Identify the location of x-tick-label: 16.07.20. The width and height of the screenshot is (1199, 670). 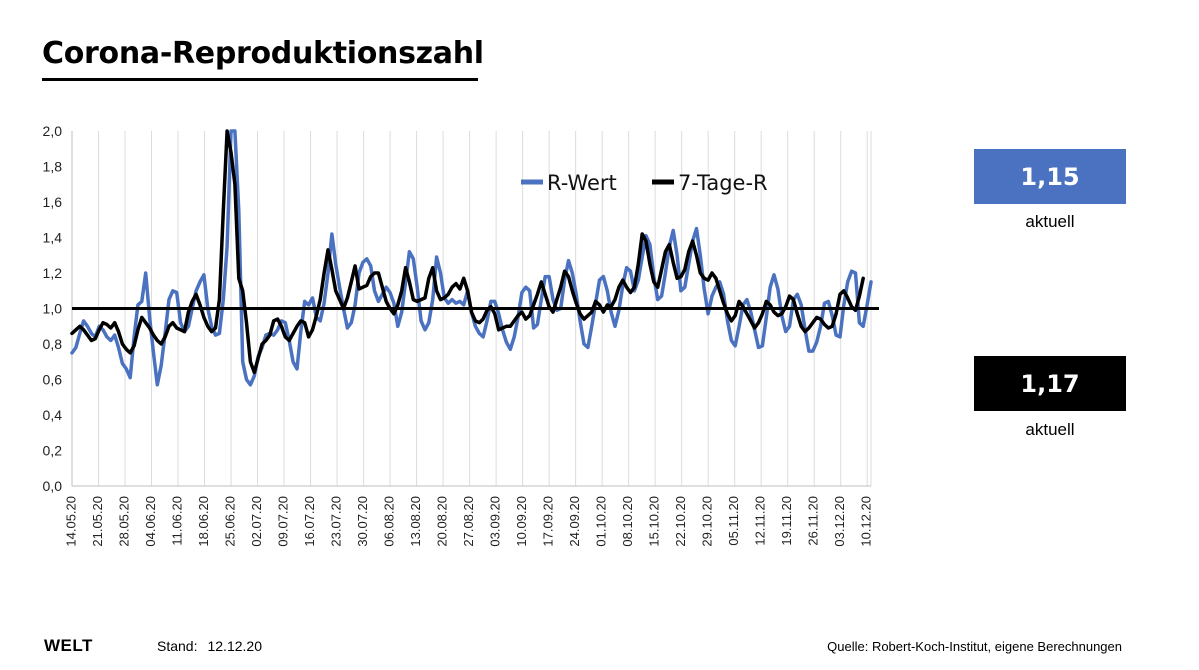
(309, 521).